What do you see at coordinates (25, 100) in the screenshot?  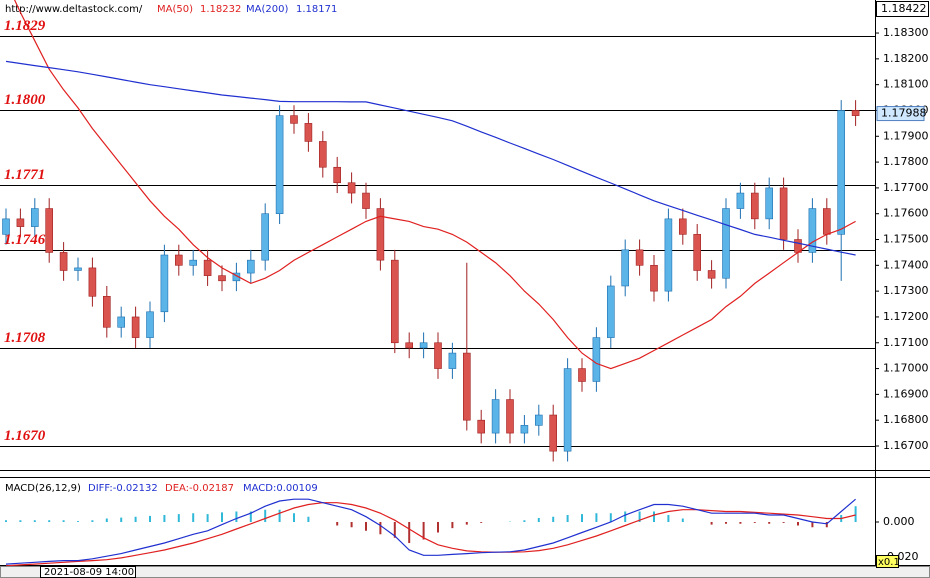 I see `level-label: 1.1800` at bounding box center [25, 100].